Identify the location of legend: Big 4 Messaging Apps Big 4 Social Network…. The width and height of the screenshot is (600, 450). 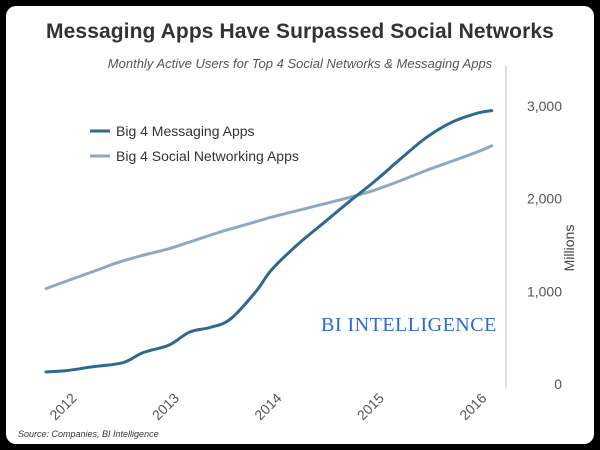
(194, 143).